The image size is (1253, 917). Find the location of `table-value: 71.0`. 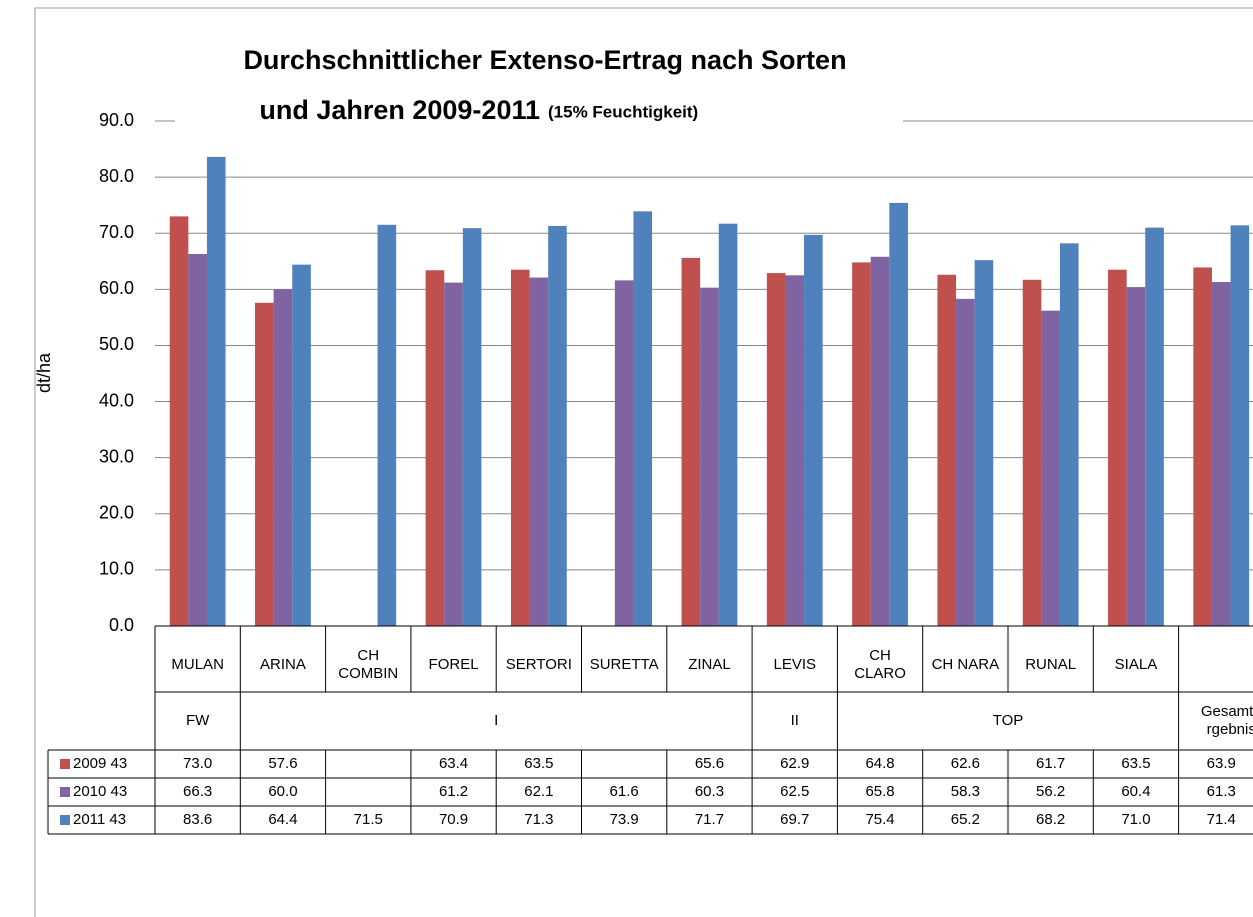

table-value: 71.0 is located at coordinates (1135, 819).